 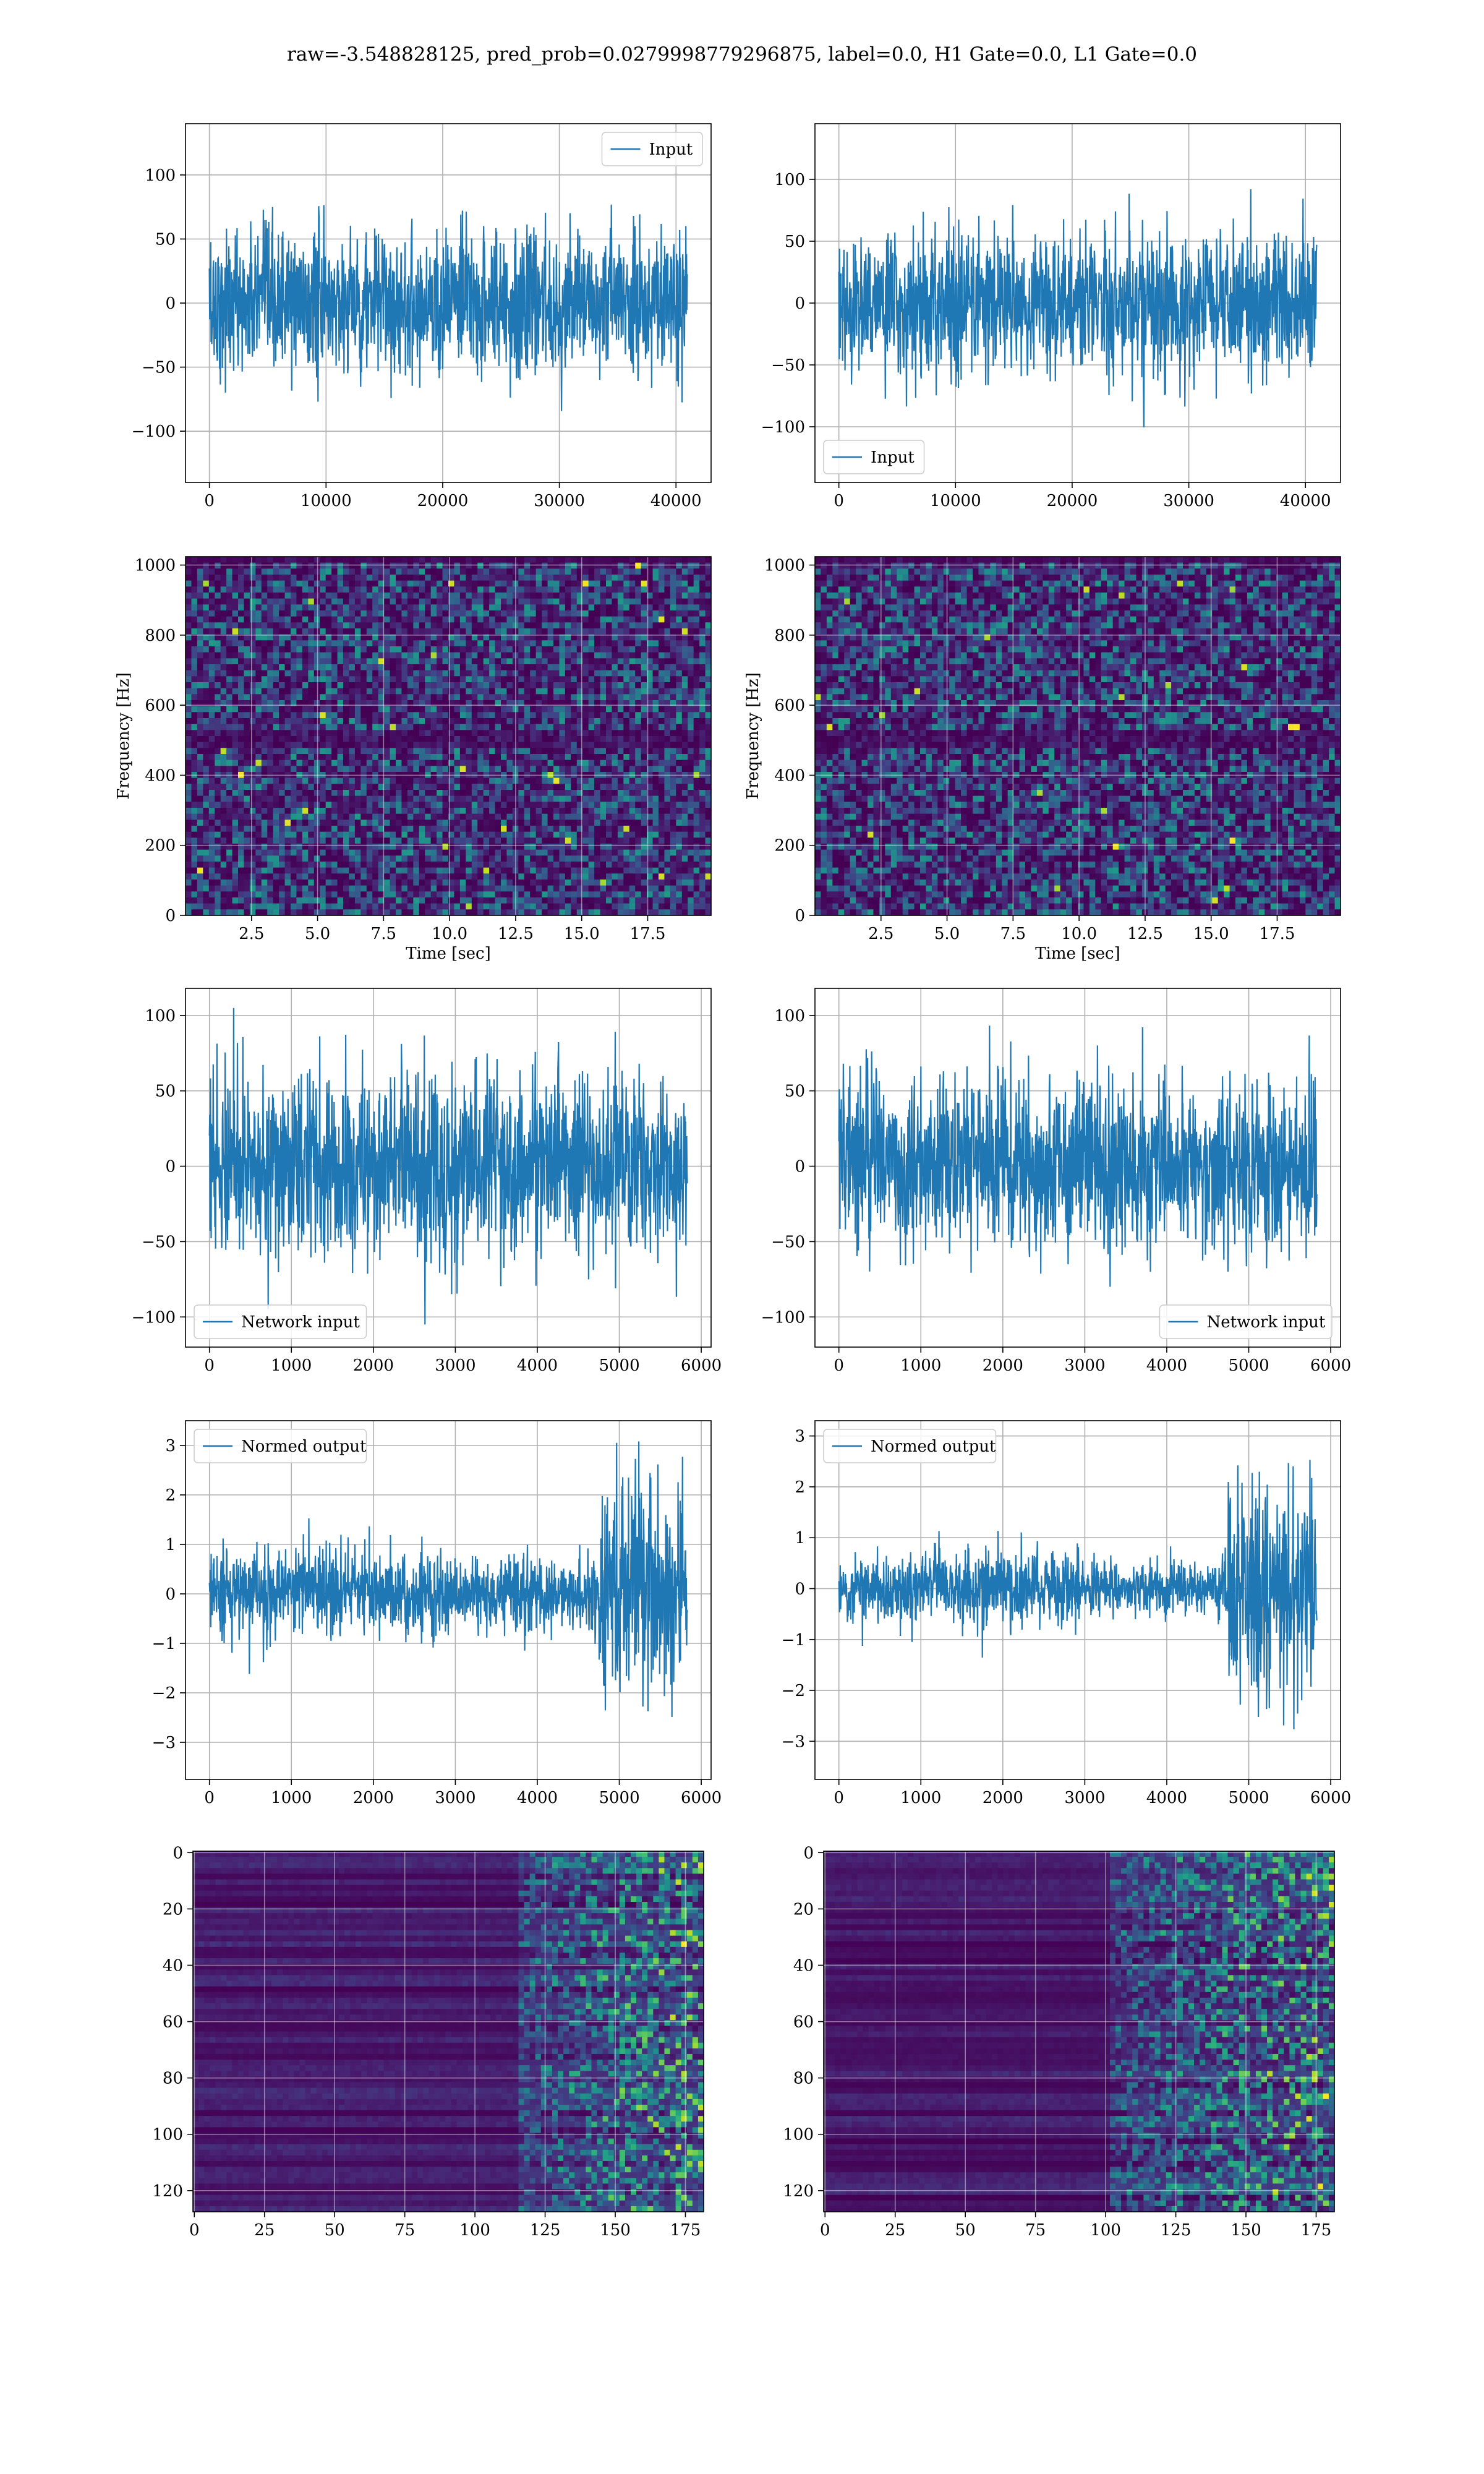 I want to click on x-tick-label: 1000, so click(x=920, y=1798).